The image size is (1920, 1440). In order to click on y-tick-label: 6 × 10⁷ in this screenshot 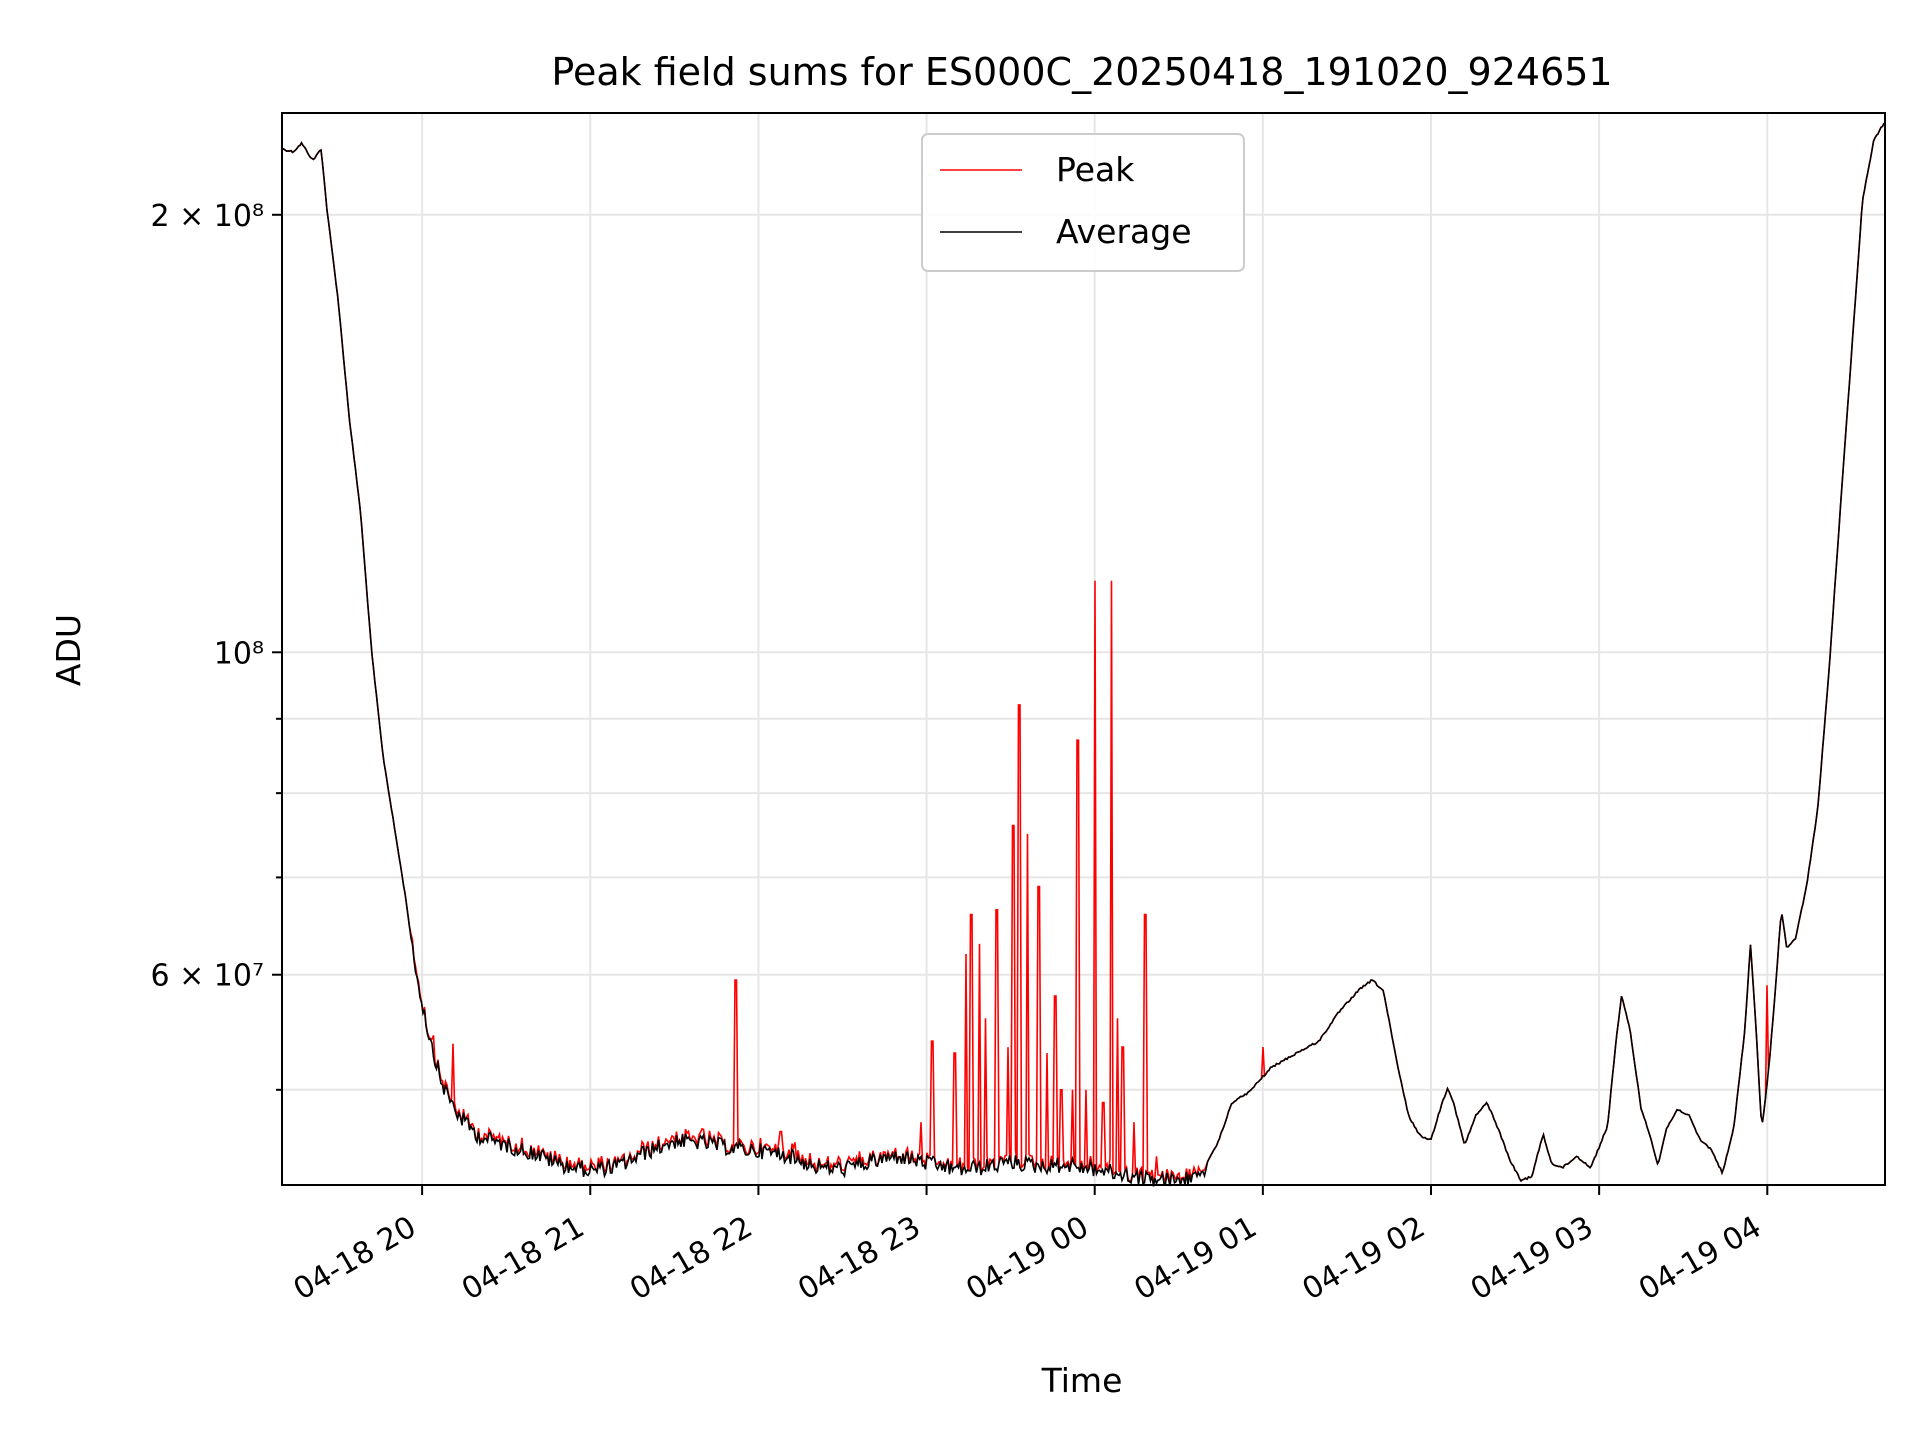, I will do `click(208, 976)`.